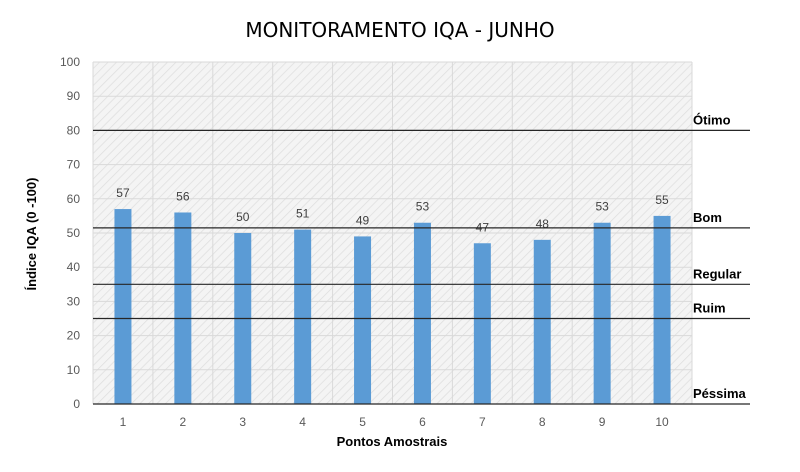 The image size is (800, 472). I want to click on threshold-label-péssima: Péssima, so click(720, 393).